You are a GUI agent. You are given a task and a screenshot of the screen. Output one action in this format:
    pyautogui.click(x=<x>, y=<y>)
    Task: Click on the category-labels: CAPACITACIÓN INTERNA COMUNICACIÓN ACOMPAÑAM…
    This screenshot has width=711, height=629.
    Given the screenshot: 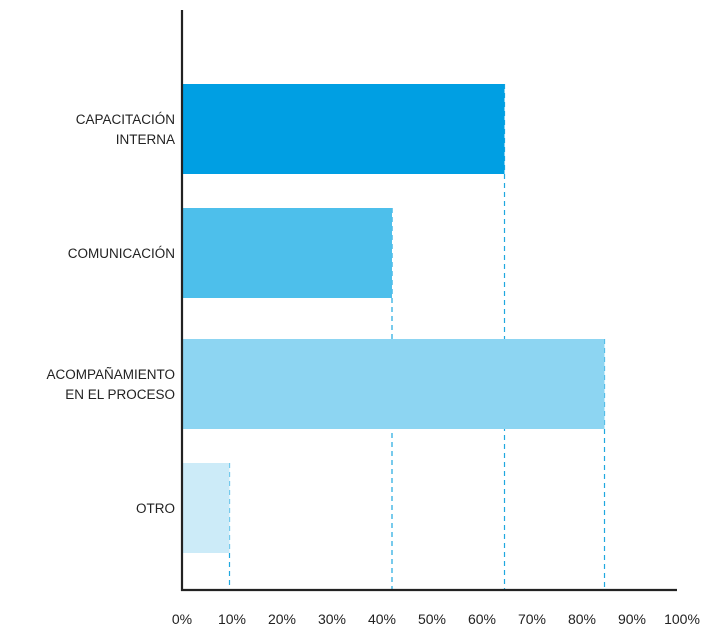 What is the action you would take?
    pyautogui.click(x=110, y=314)
    